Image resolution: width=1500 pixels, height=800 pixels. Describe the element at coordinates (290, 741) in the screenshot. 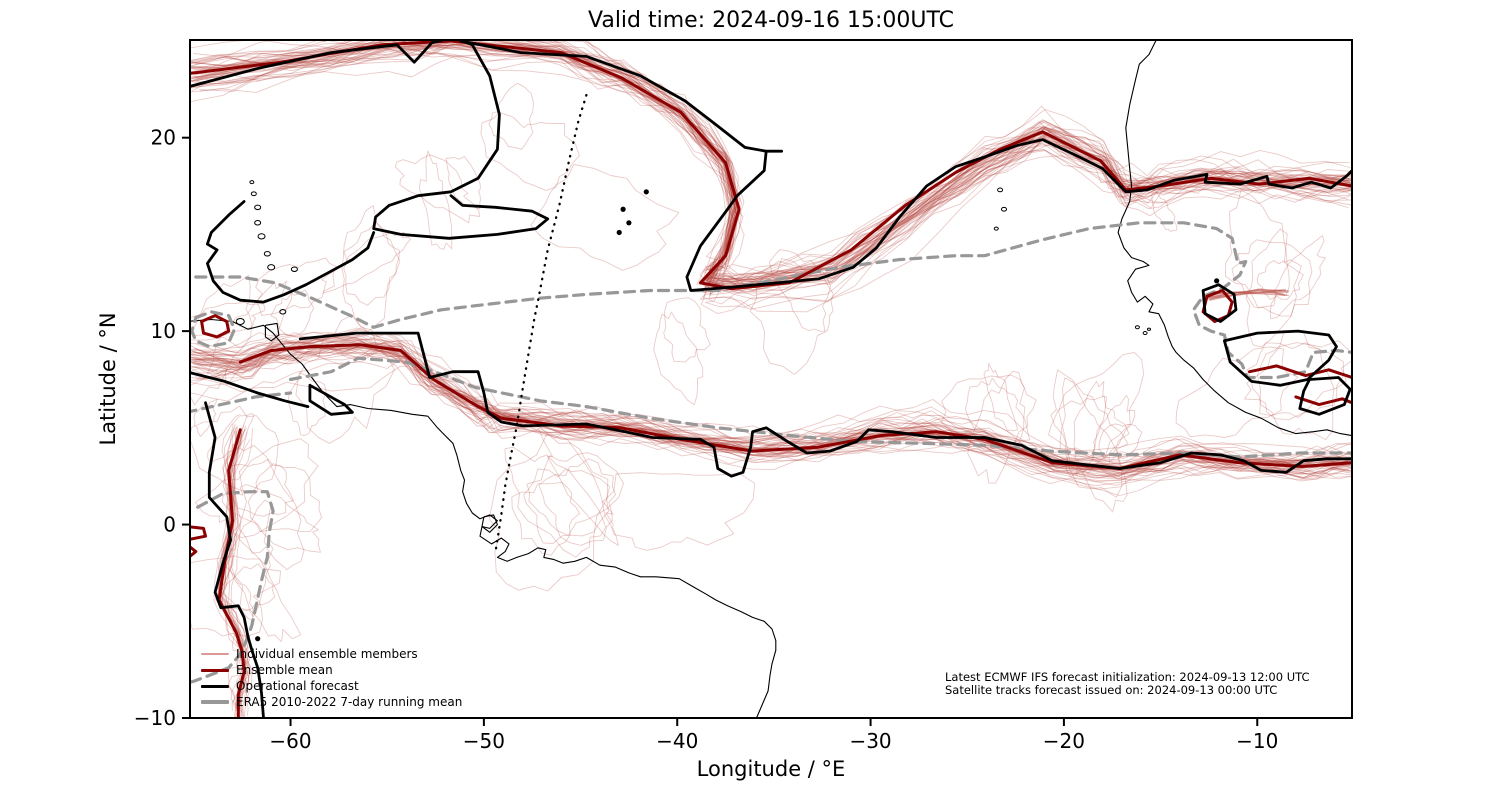

I see `x-tick-label: −60` at that location.